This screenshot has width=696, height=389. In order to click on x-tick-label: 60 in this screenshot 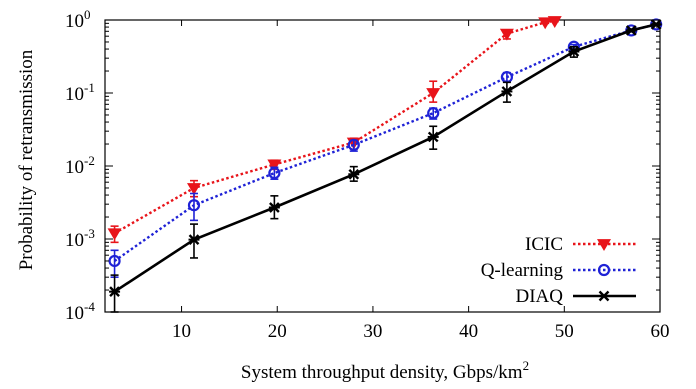, I will do `click(660, 331)`.